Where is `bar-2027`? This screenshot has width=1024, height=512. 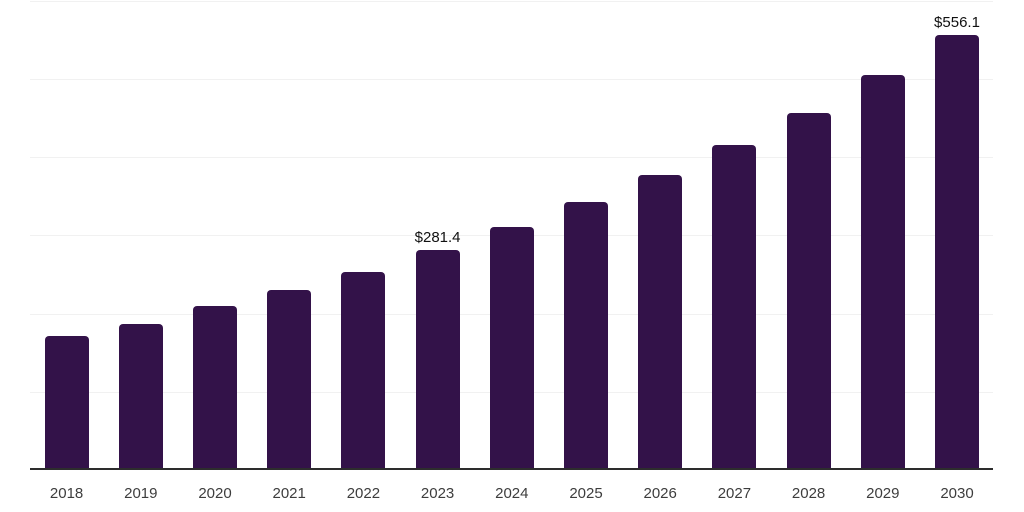
bar-2027 is located at coordinates (734, 307).